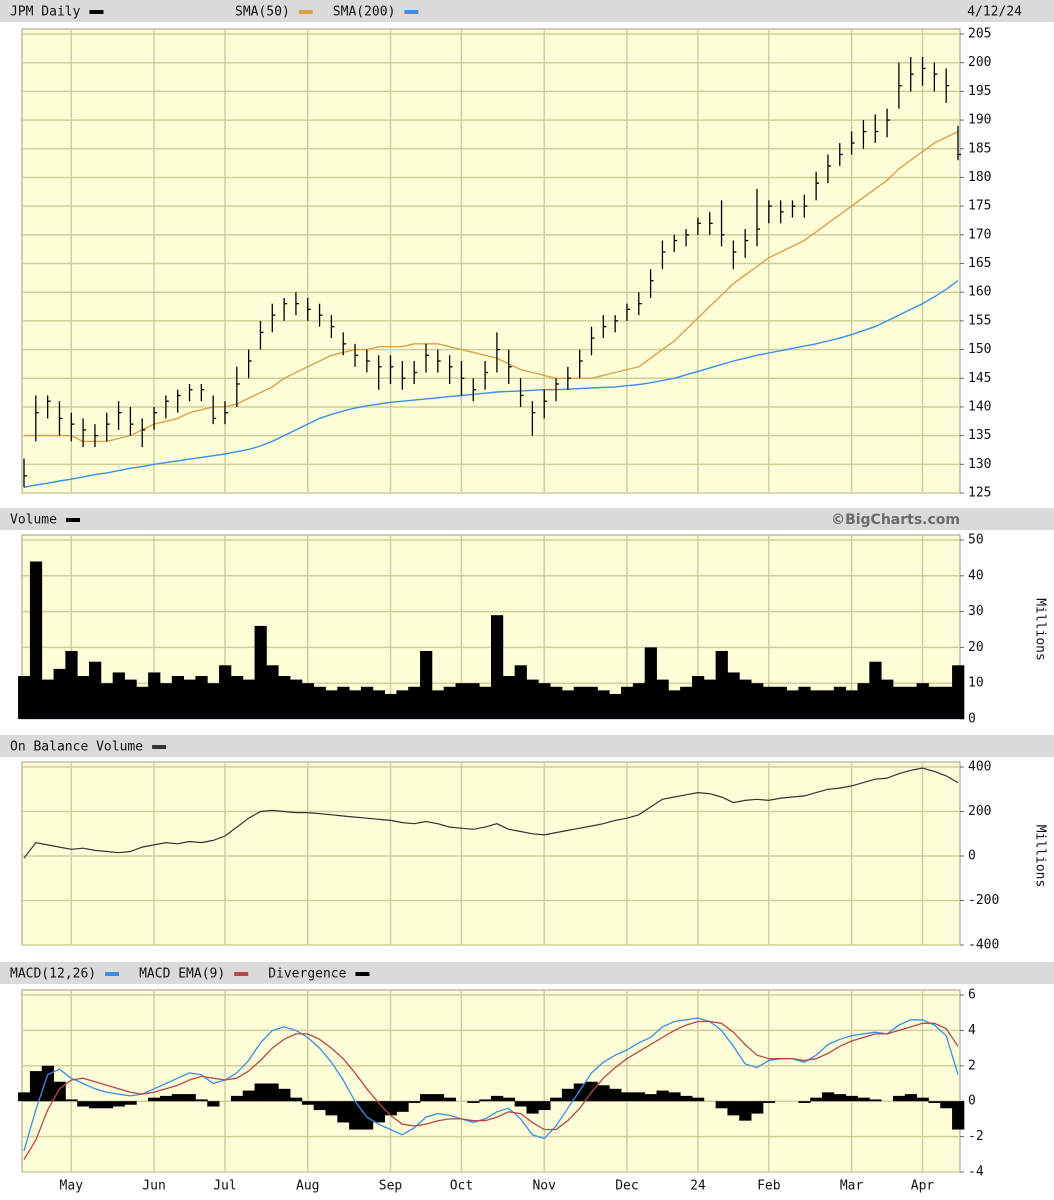  What do you see at coordinates (976, 1136) in the screenshot?
I see `y-tick-label: -2` at bounding box center [976, 1136].